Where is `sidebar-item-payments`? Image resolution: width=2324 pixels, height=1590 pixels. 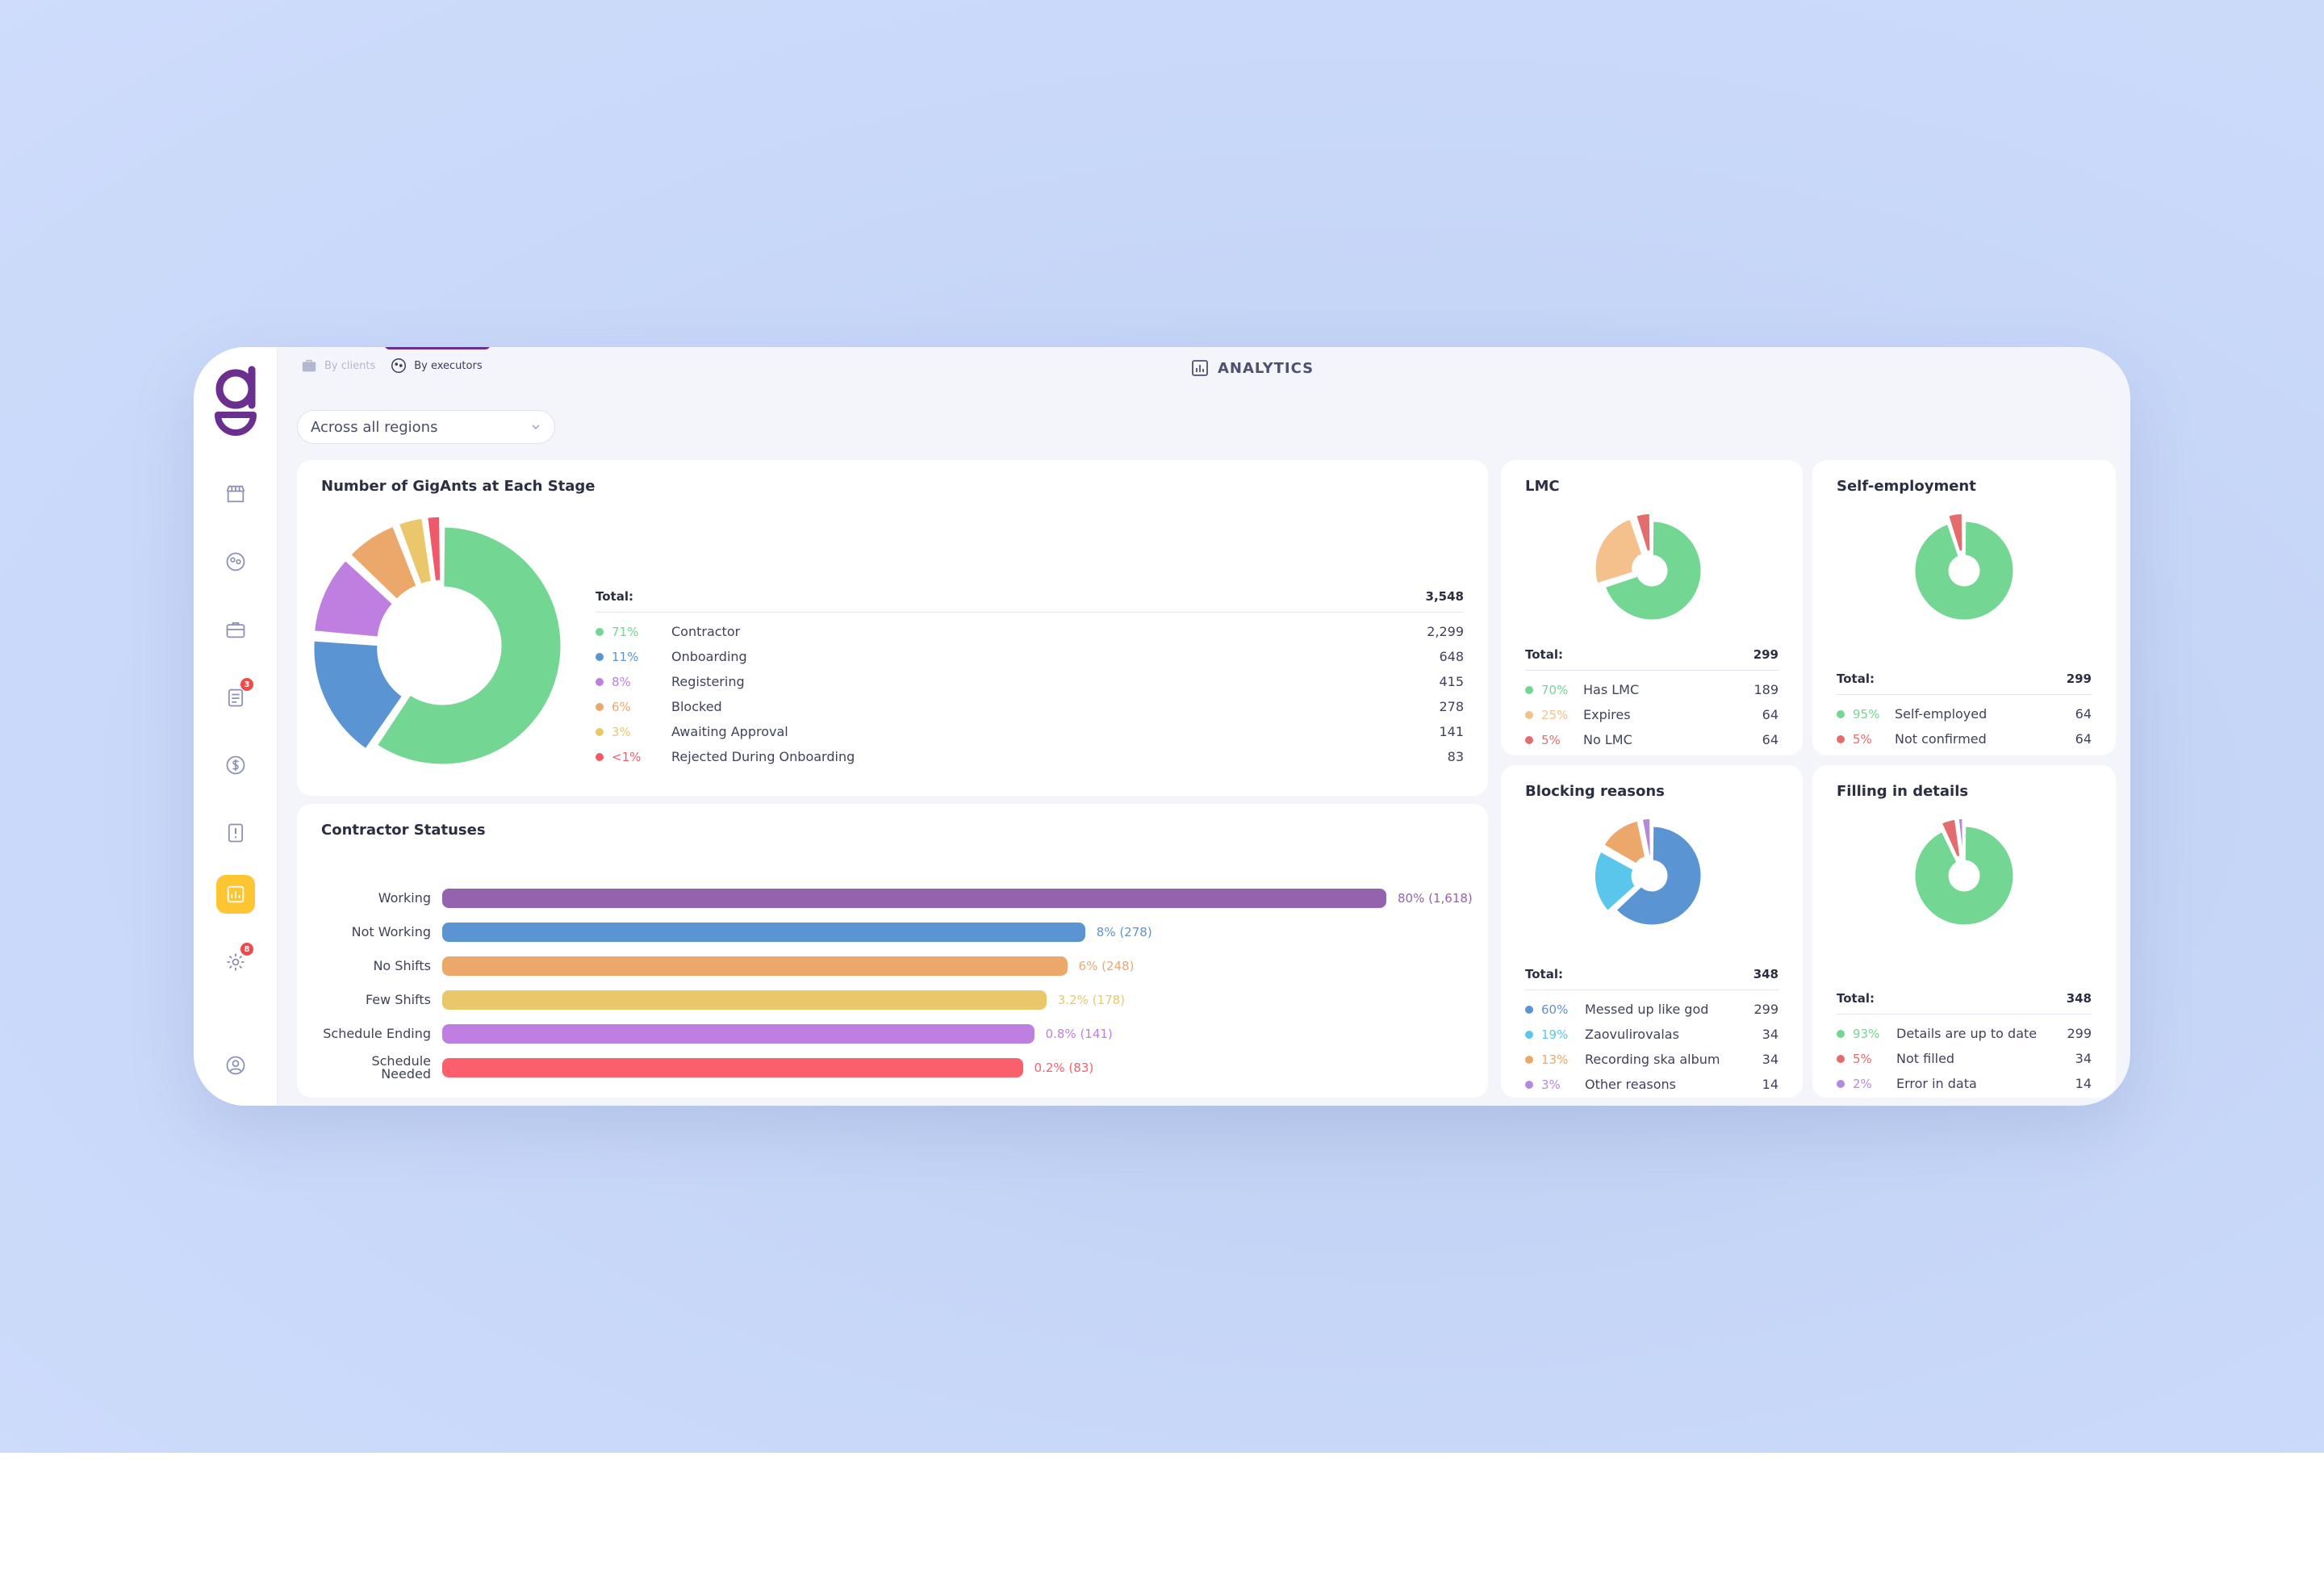
sidebar-item-payments is located at coordinates (235, 765).